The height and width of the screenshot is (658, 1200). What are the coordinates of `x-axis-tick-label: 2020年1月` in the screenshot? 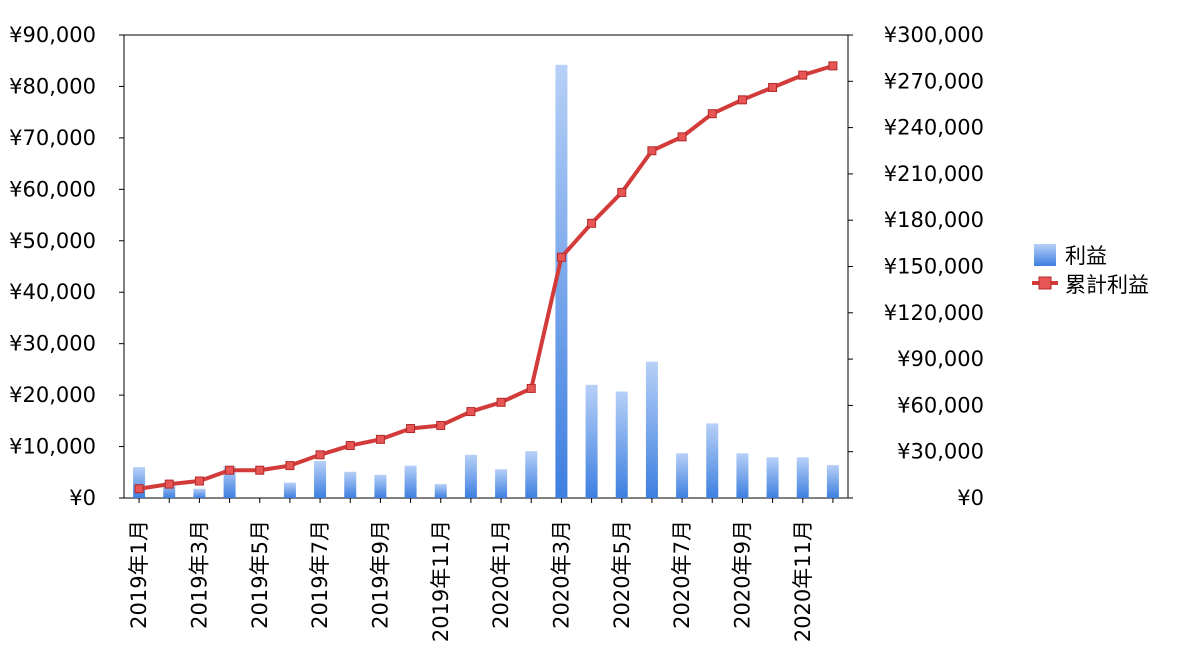 It's located at (501, 574).